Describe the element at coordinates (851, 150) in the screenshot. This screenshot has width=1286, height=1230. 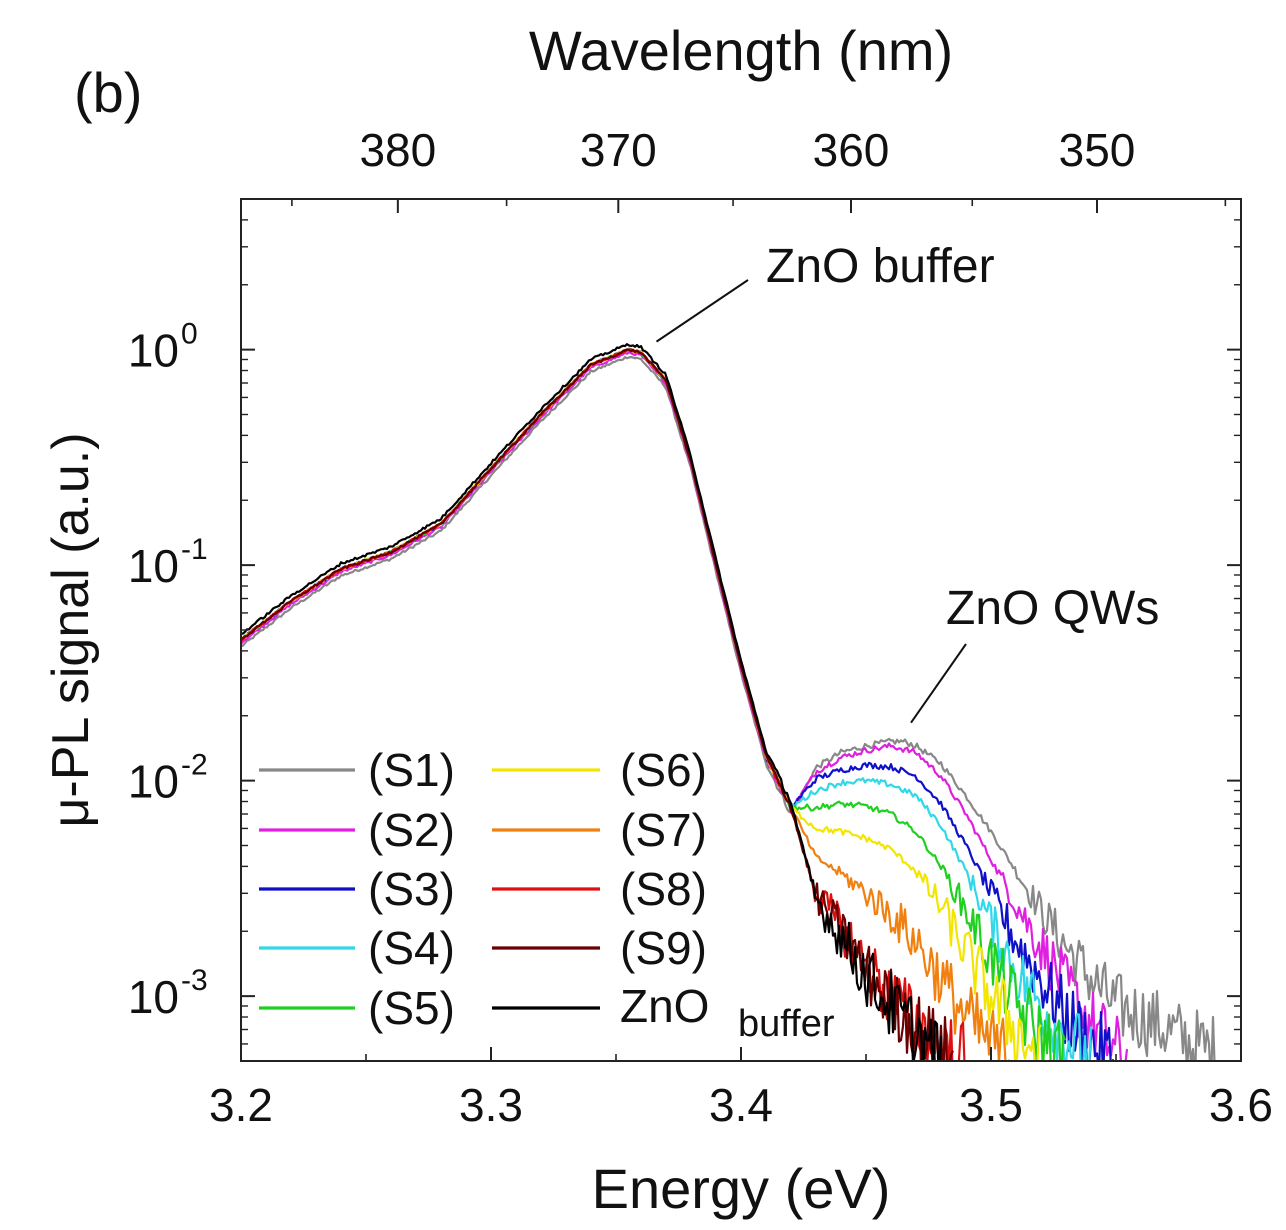
I see `x2-tick-label: 360` at that location.